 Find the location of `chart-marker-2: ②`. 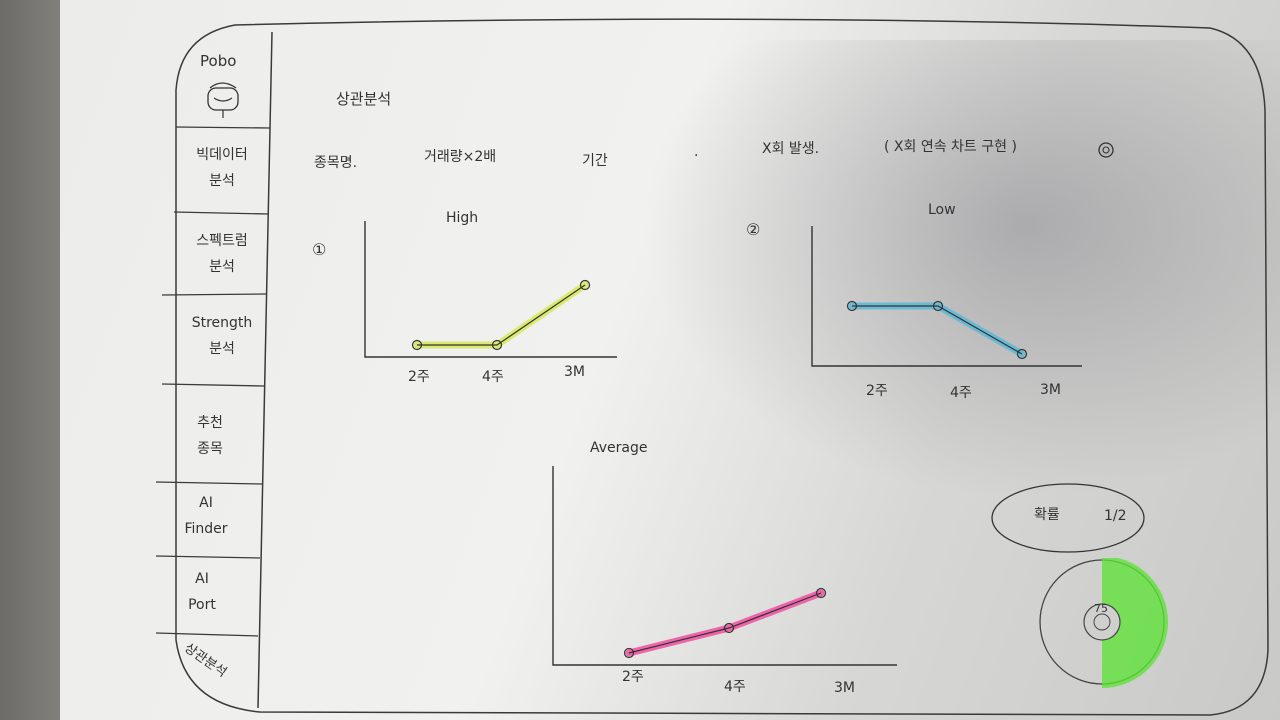

chart-marker-2: ② is located at coordinates (753, 229).